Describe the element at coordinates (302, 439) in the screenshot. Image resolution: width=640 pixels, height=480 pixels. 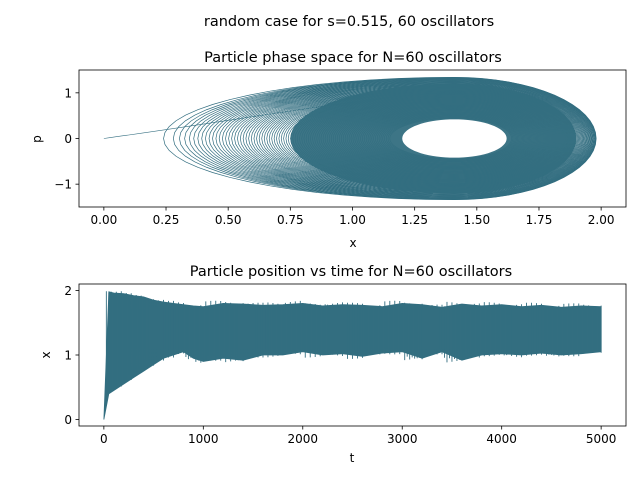
I see `position-time-xtick-label: 2000` at that location.